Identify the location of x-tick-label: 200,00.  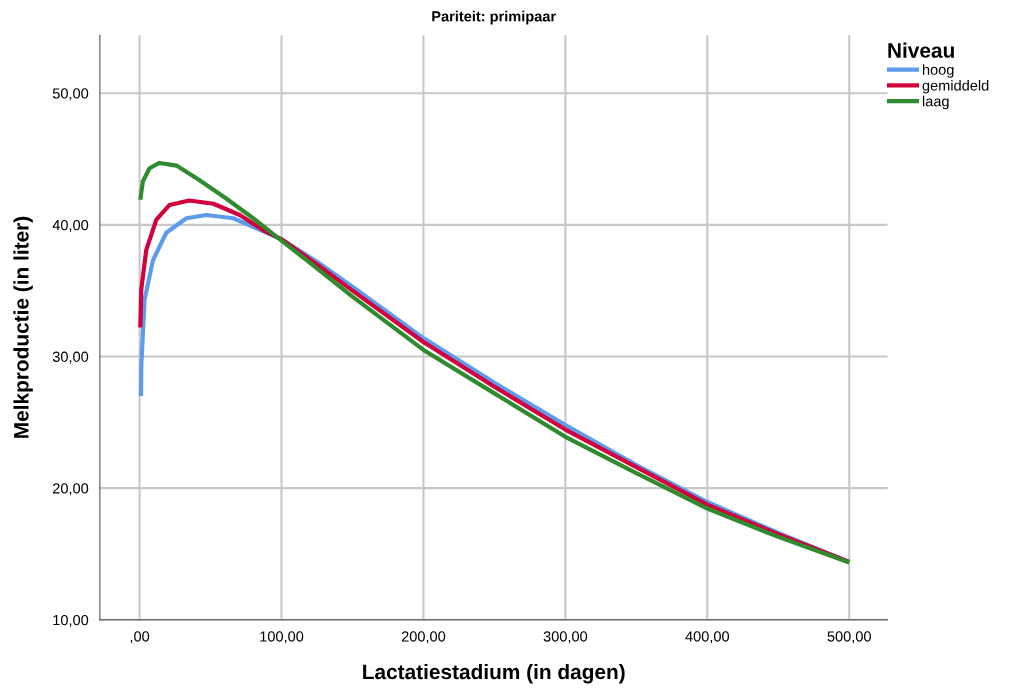
(423, 637).